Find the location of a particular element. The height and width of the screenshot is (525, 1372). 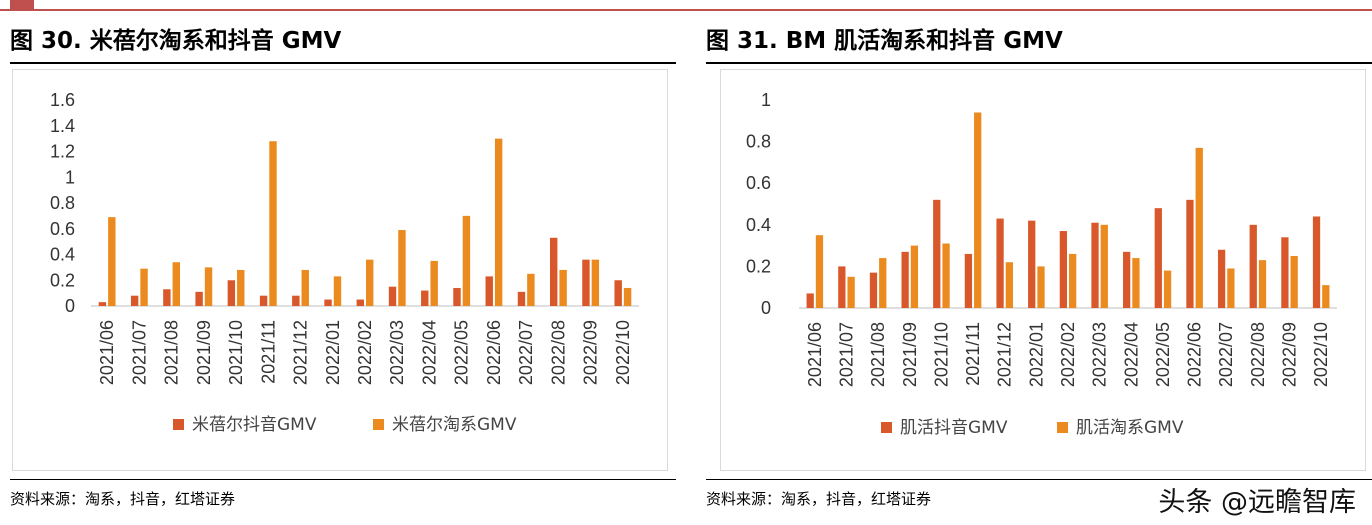

figure-31-x-tick-label: 2022/02 is located at coordinates (1068, 354).